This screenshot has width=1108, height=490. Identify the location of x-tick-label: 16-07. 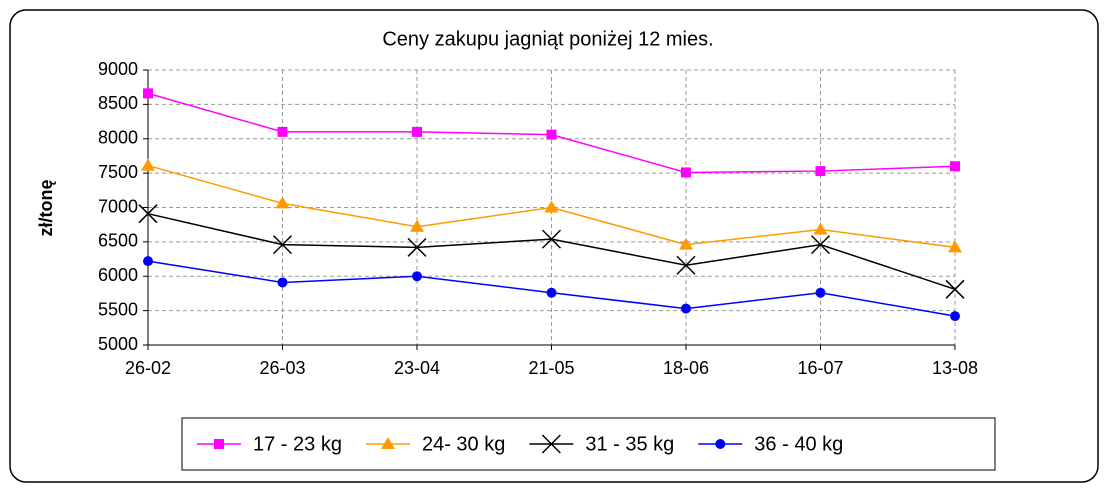
(820, 368).